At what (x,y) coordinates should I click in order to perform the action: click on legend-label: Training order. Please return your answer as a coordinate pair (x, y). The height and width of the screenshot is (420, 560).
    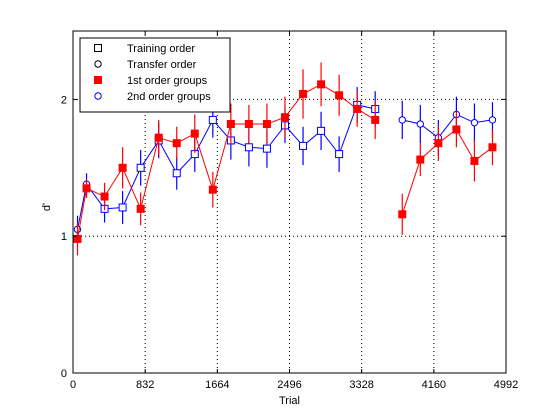
    Looking at the image, I should click on (161, 49).